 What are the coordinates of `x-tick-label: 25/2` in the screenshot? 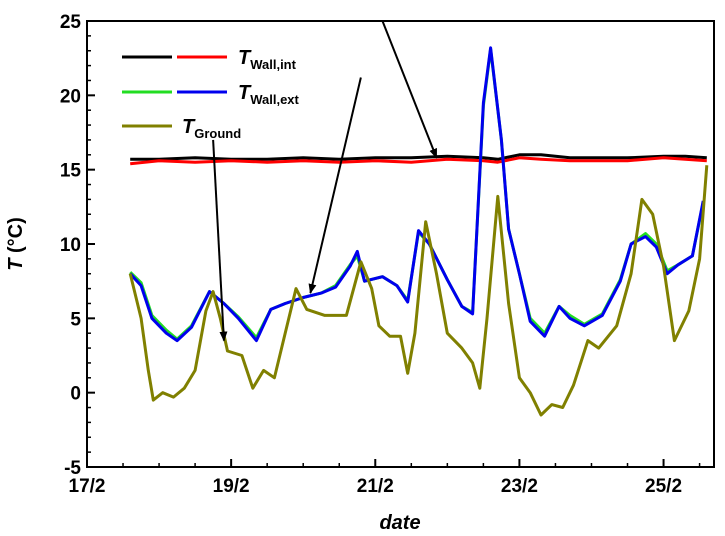 It's located at (663, 486).